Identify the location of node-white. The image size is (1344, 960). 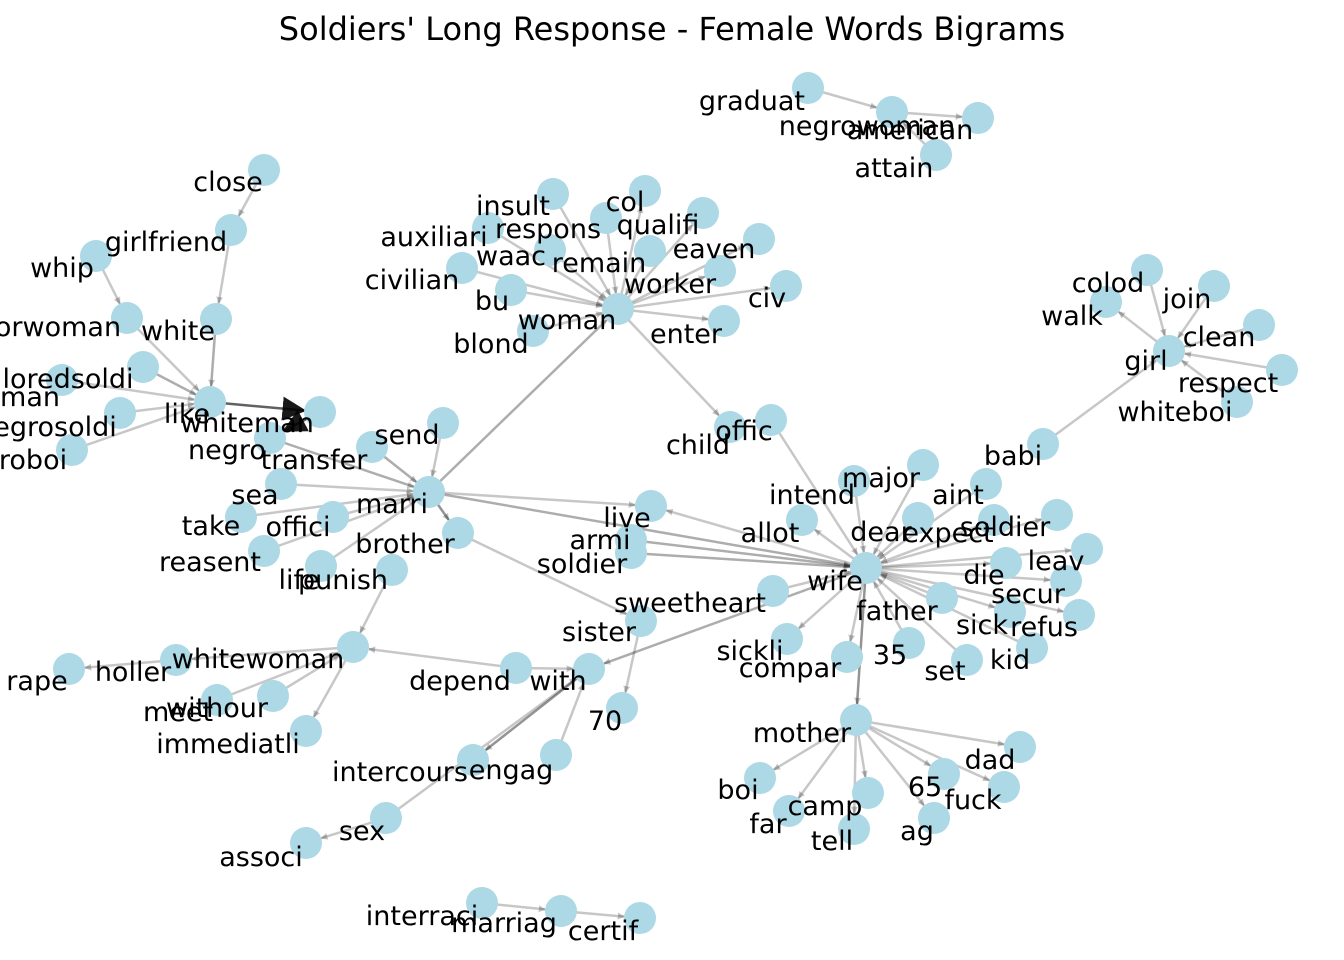
(216, 319).